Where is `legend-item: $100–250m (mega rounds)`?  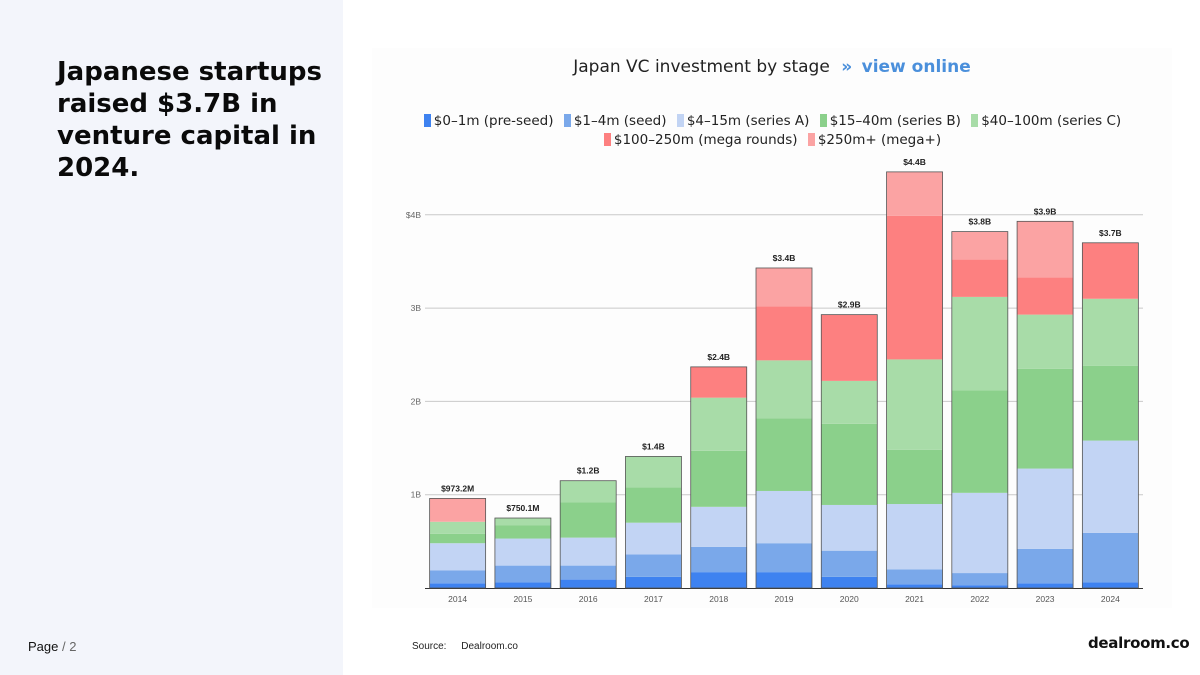
legend-item: $100–250m (mega rounds) is located at coordinates (700, 140).